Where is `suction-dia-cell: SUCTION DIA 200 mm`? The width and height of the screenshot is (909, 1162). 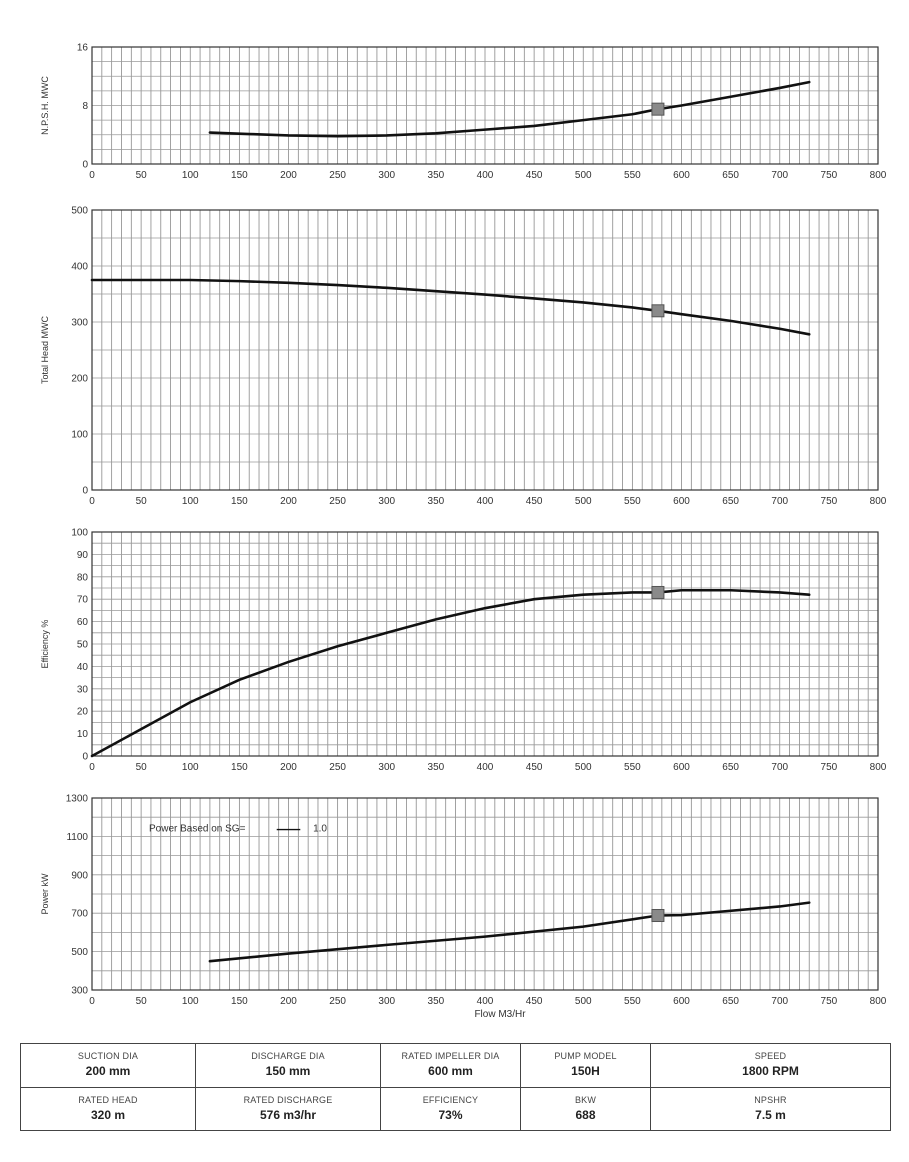 suction-dia-cell: SUCTION DIA 200 mm is located at coordinates (108, 1065).